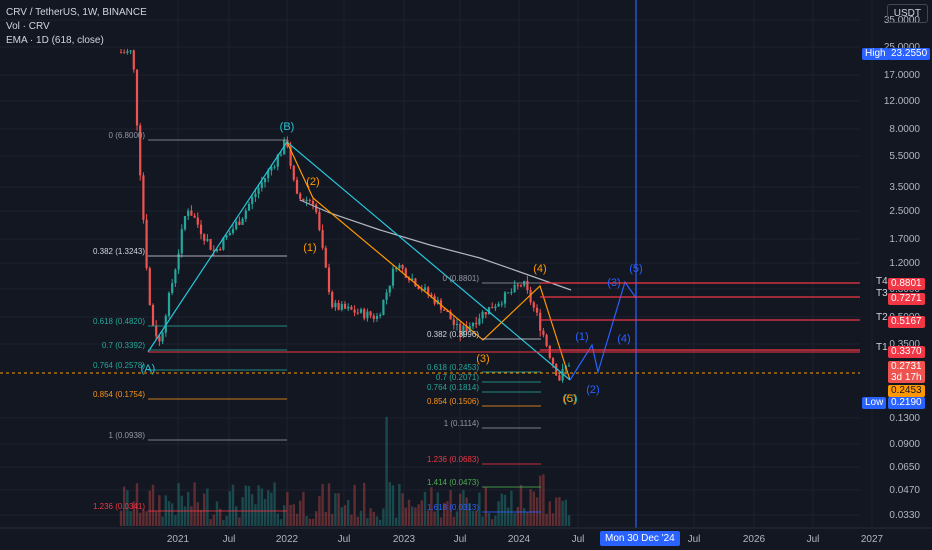 The height and width of the screenshot is (550, 932). I want to click on symbol-title: CRV / TetherUS, 1W, BINANCE, so click(76, 12).